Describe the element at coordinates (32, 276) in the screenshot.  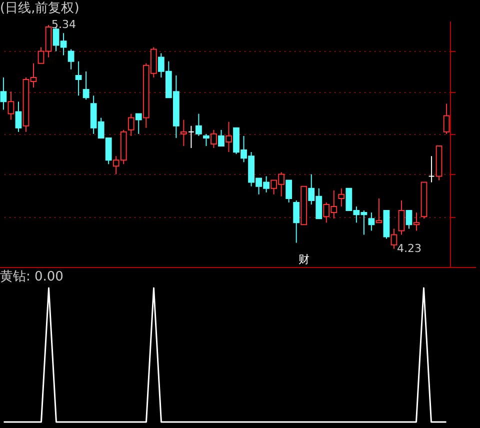
I see `chart-title: 黄钻: 0.00` at that location.